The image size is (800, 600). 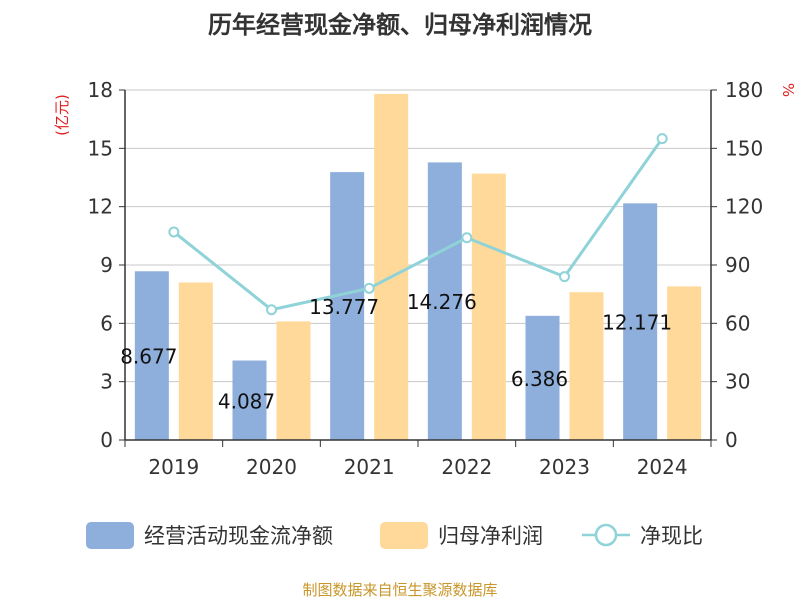 I want to click on legend: 经营活动现金流净额 归母净利润 净现比, so click(x=394, y=535).